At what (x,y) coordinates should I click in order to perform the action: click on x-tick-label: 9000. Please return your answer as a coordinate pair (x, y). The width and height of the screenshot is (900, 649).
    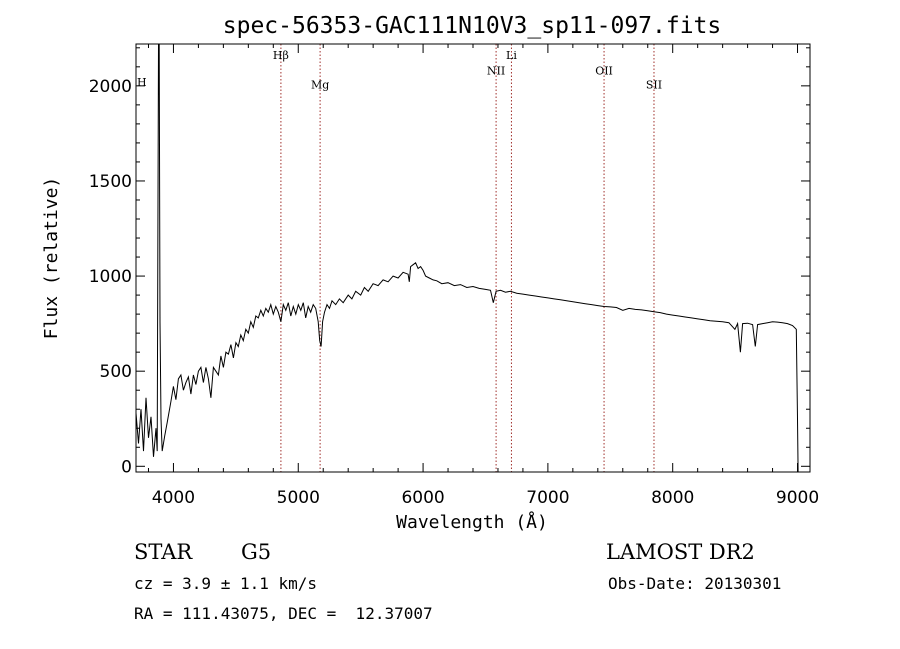
    Looking at the image, I should click on (797, 498).